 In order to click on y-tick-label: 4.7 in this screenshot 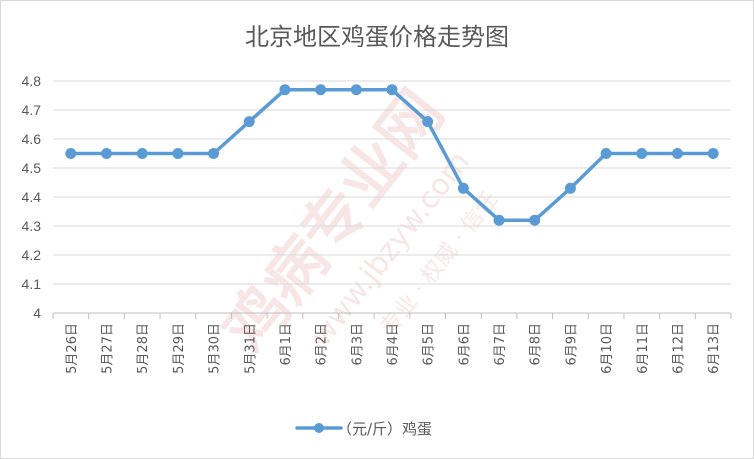, I will do `click(32, 110)`.